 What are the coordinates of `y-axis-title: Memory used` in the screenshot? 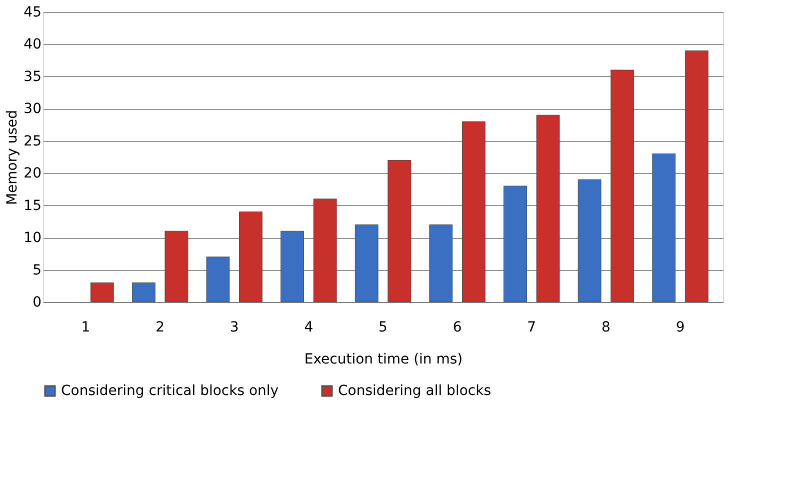 It's located at (12, 158).